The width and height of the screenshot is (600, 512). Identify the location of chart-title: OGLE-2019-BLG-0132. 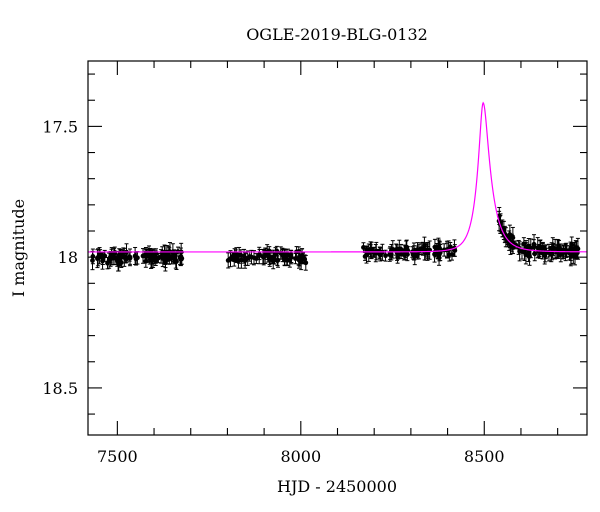
(337, 34).